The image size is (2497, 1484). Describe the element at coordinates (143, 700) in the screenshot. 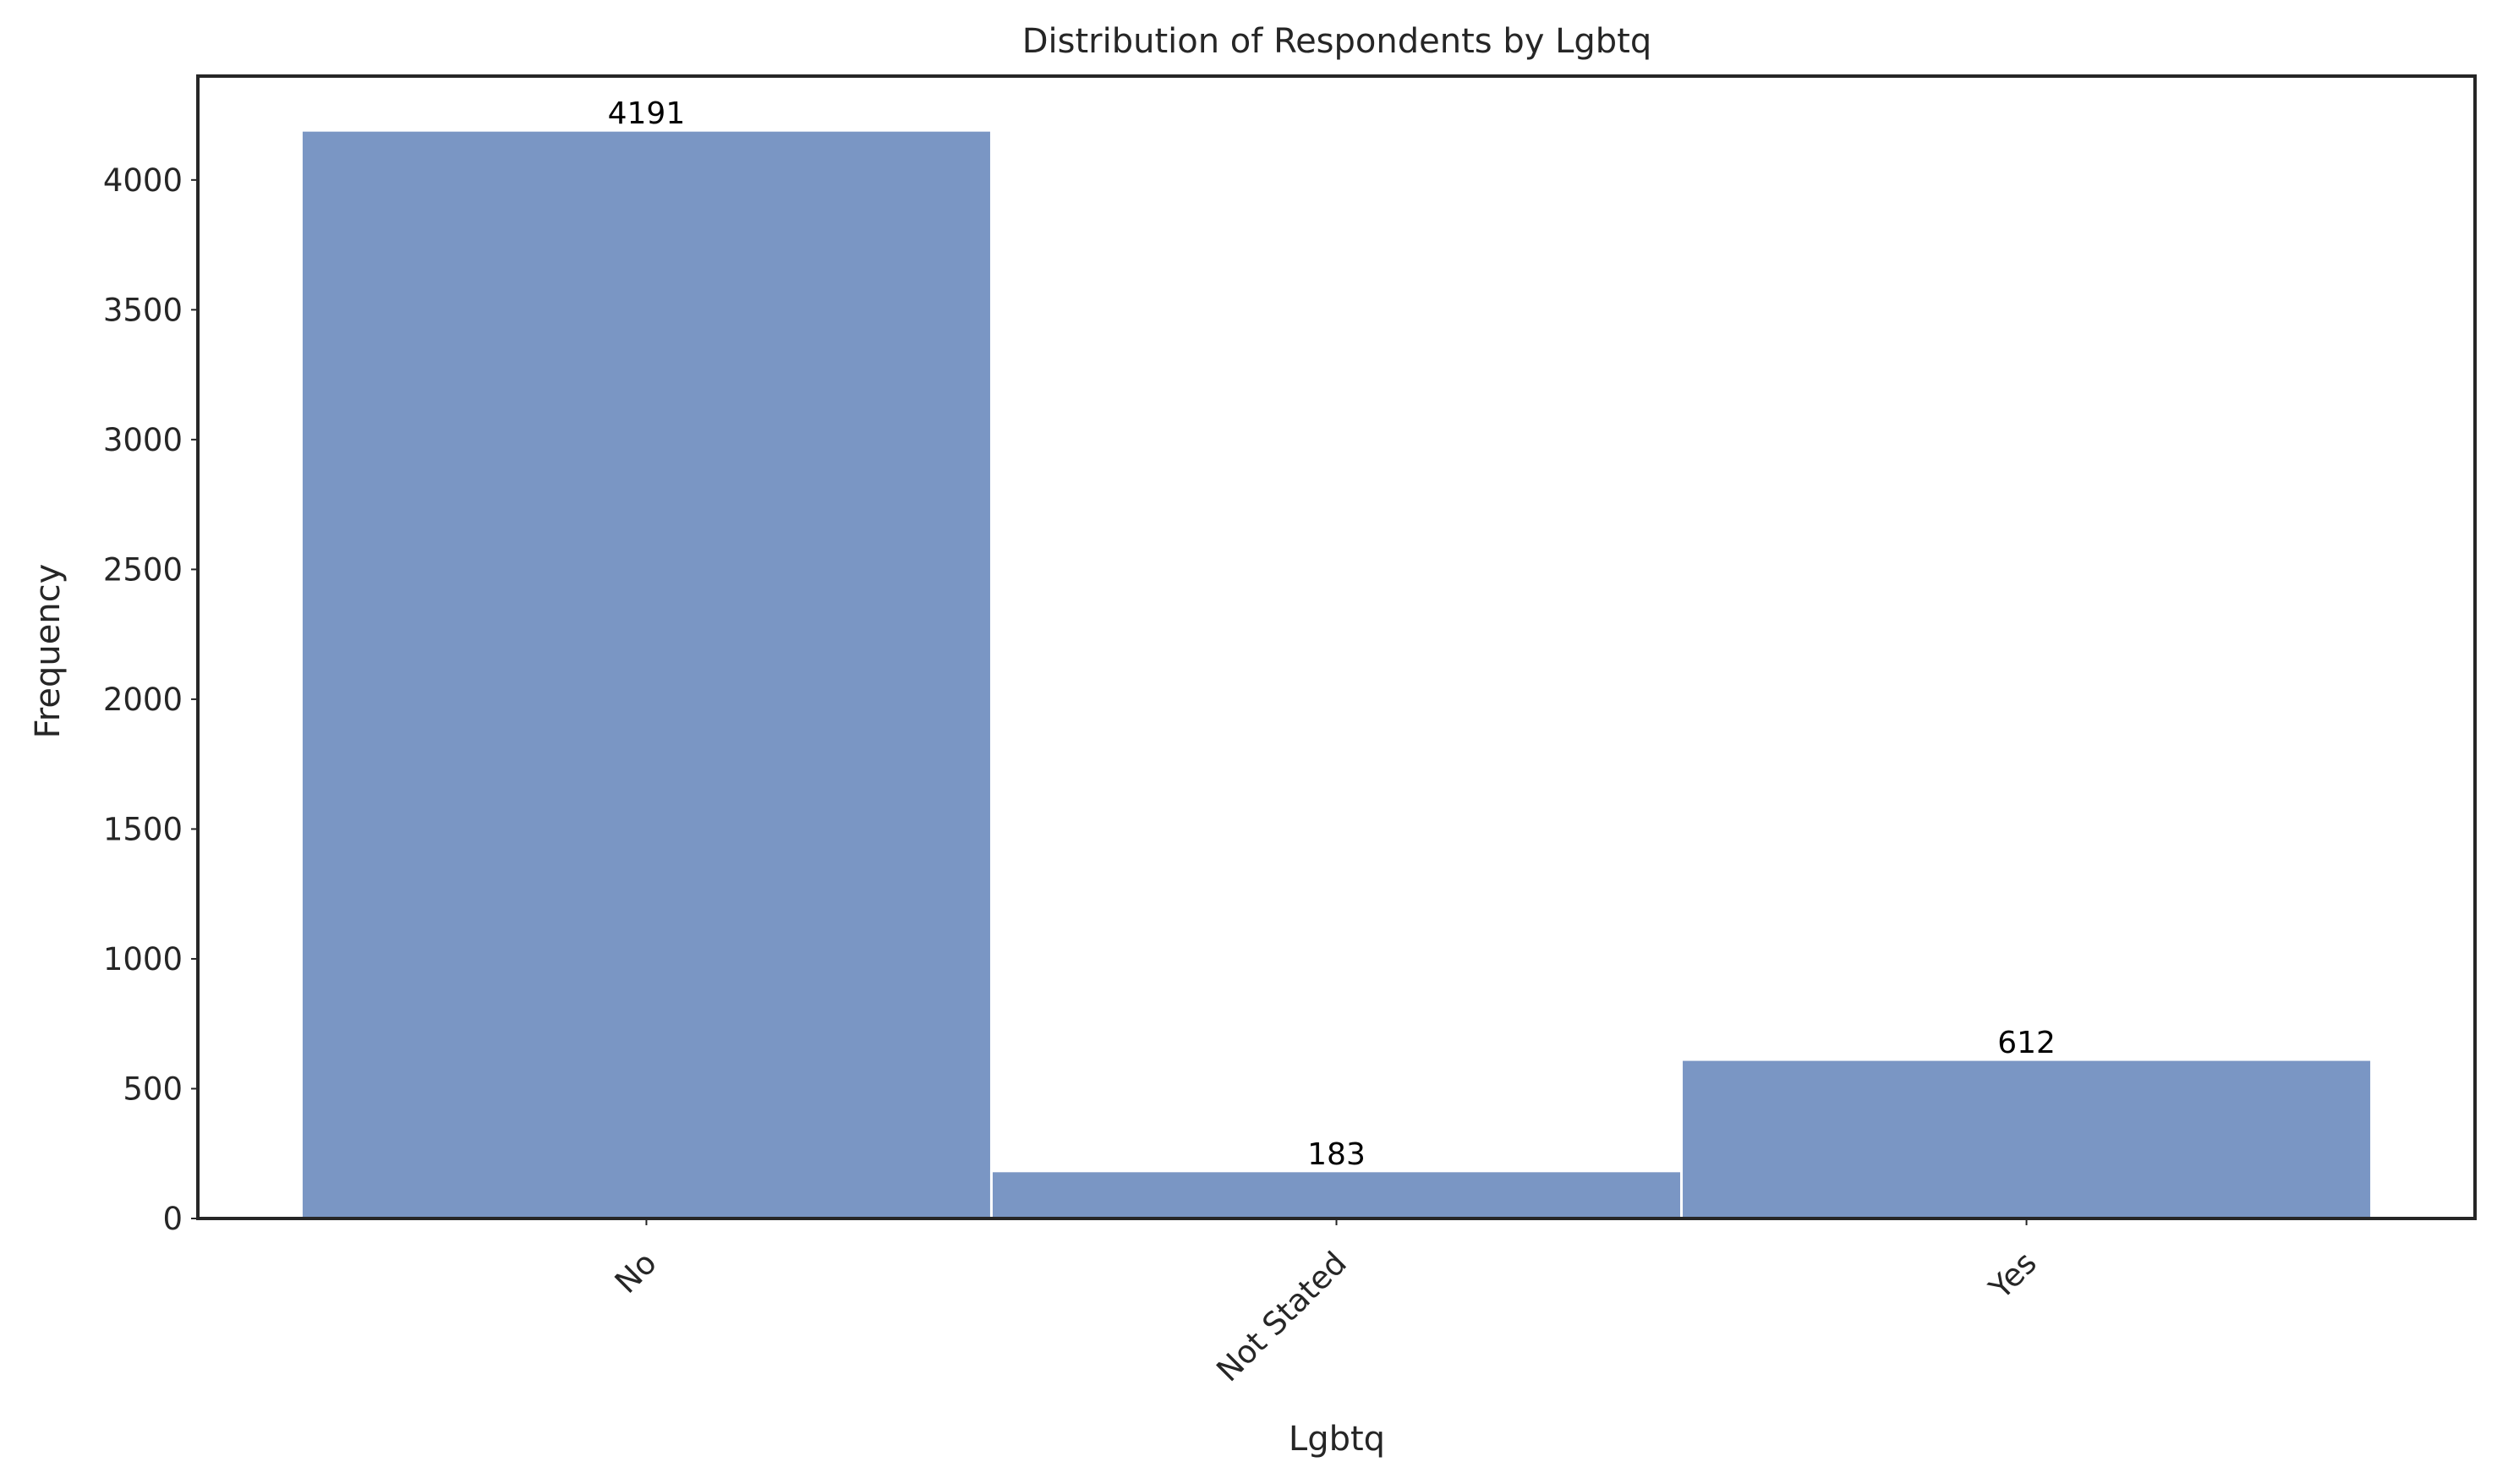

I see `y-tick-label: 2000` at that location.